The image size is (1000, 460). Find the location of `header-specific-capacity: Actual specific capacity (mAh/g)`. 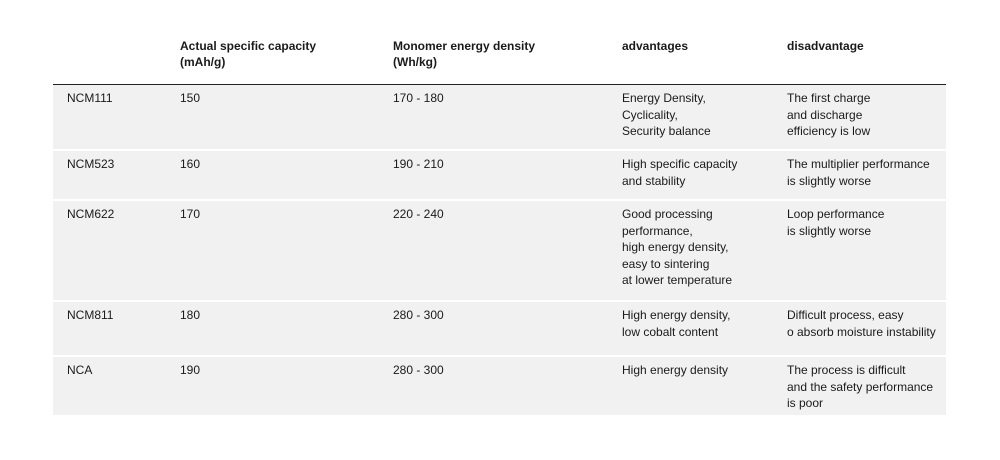

header-specific-capacity: Actual specific capacity (mAh/g) is located at coordinates (248, 54).